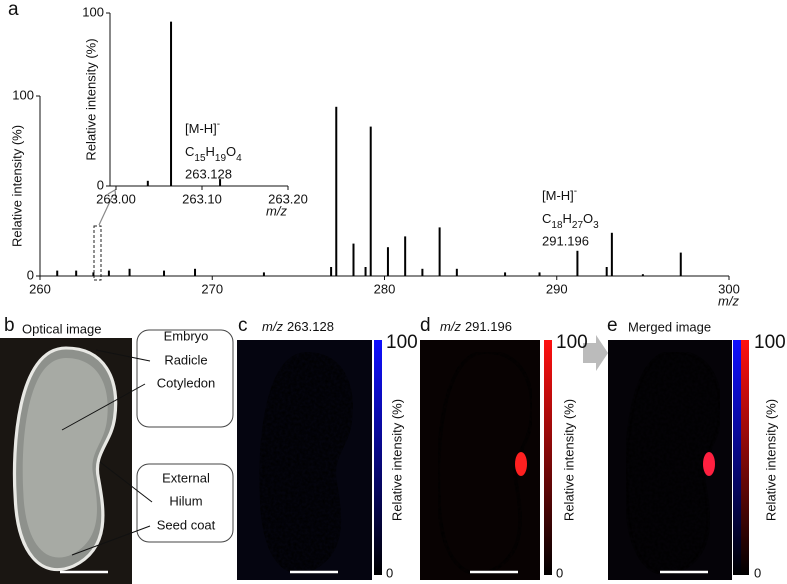 The image size is (787, 584). I want to click on zoom-arrow-head, so click(112, 194).